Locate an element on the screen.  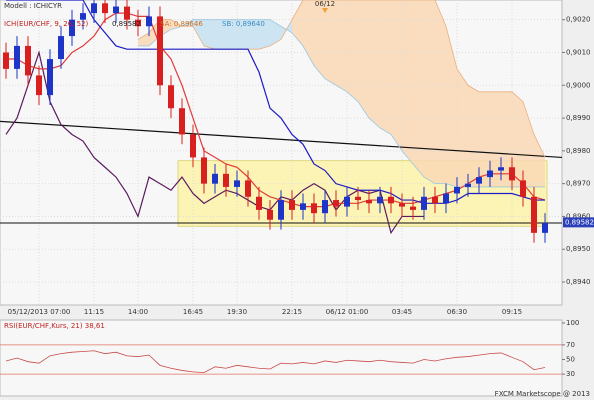
x-tick-label: 11:15 is located at coordinates (94, 312).